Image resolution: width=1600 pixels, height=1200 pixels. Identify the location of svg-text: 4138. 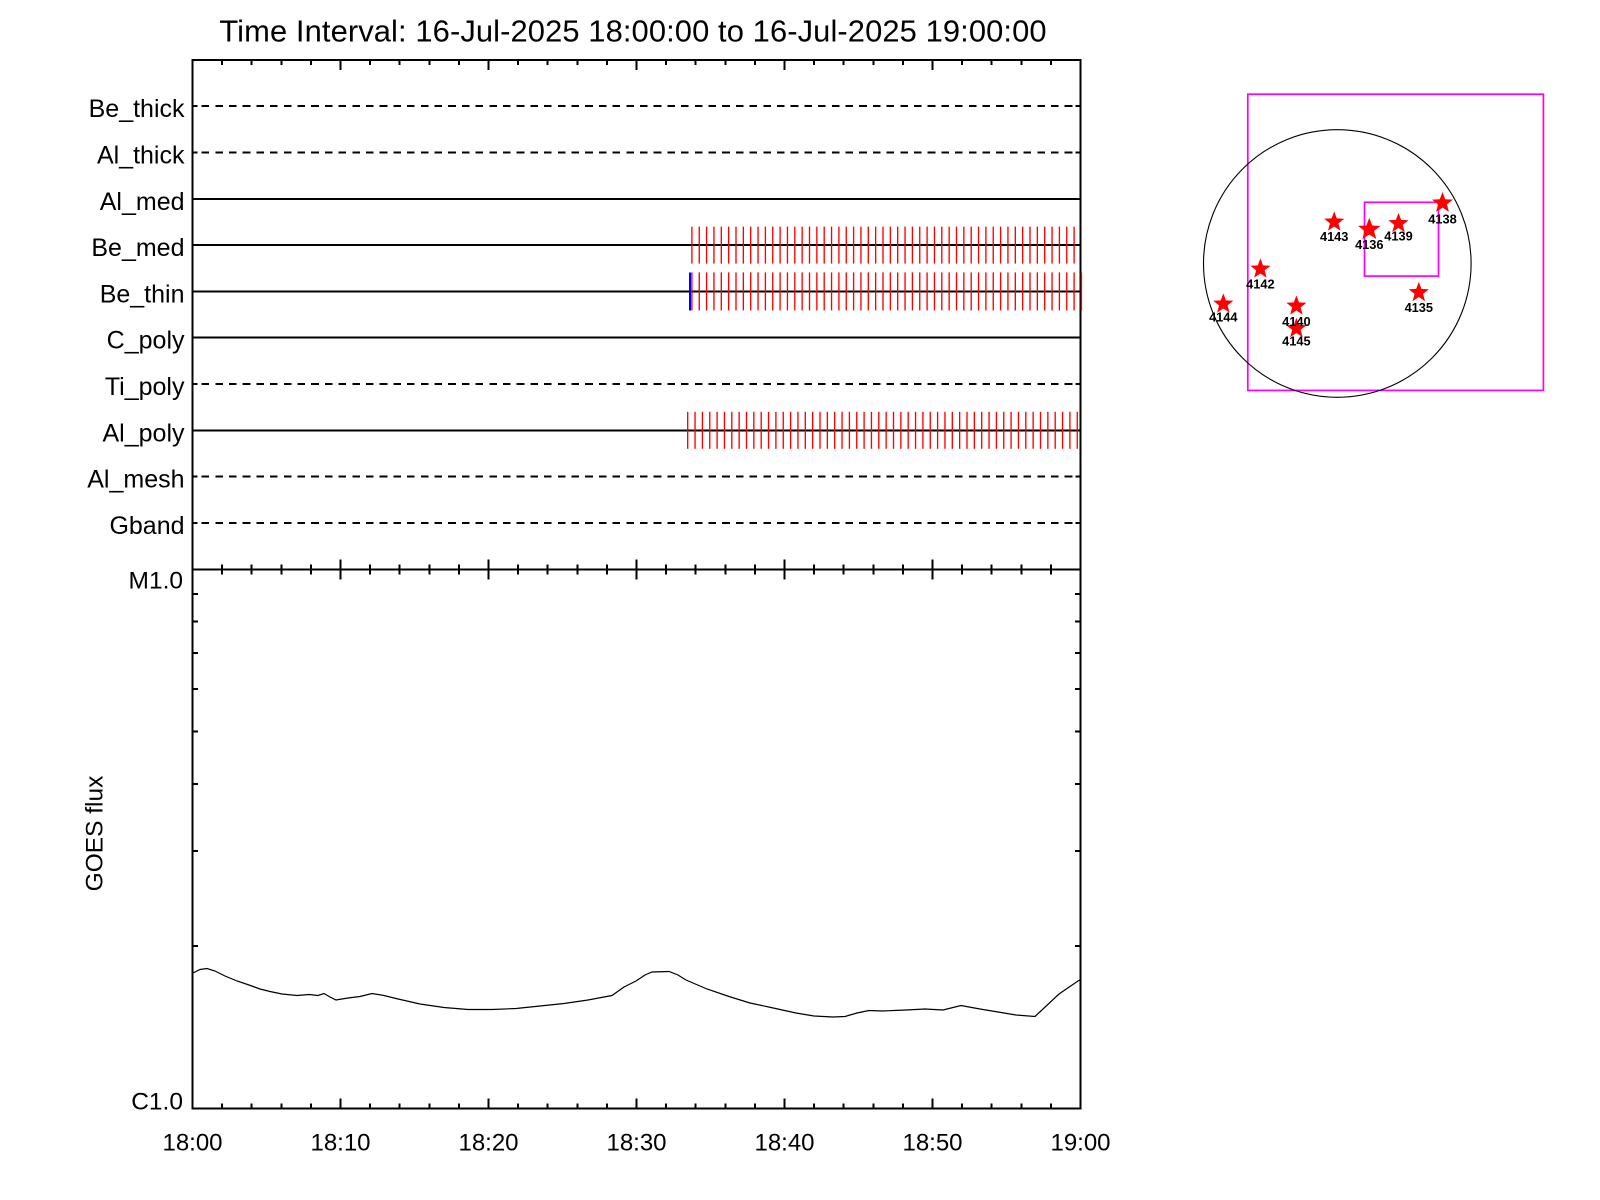
(1442, 219).